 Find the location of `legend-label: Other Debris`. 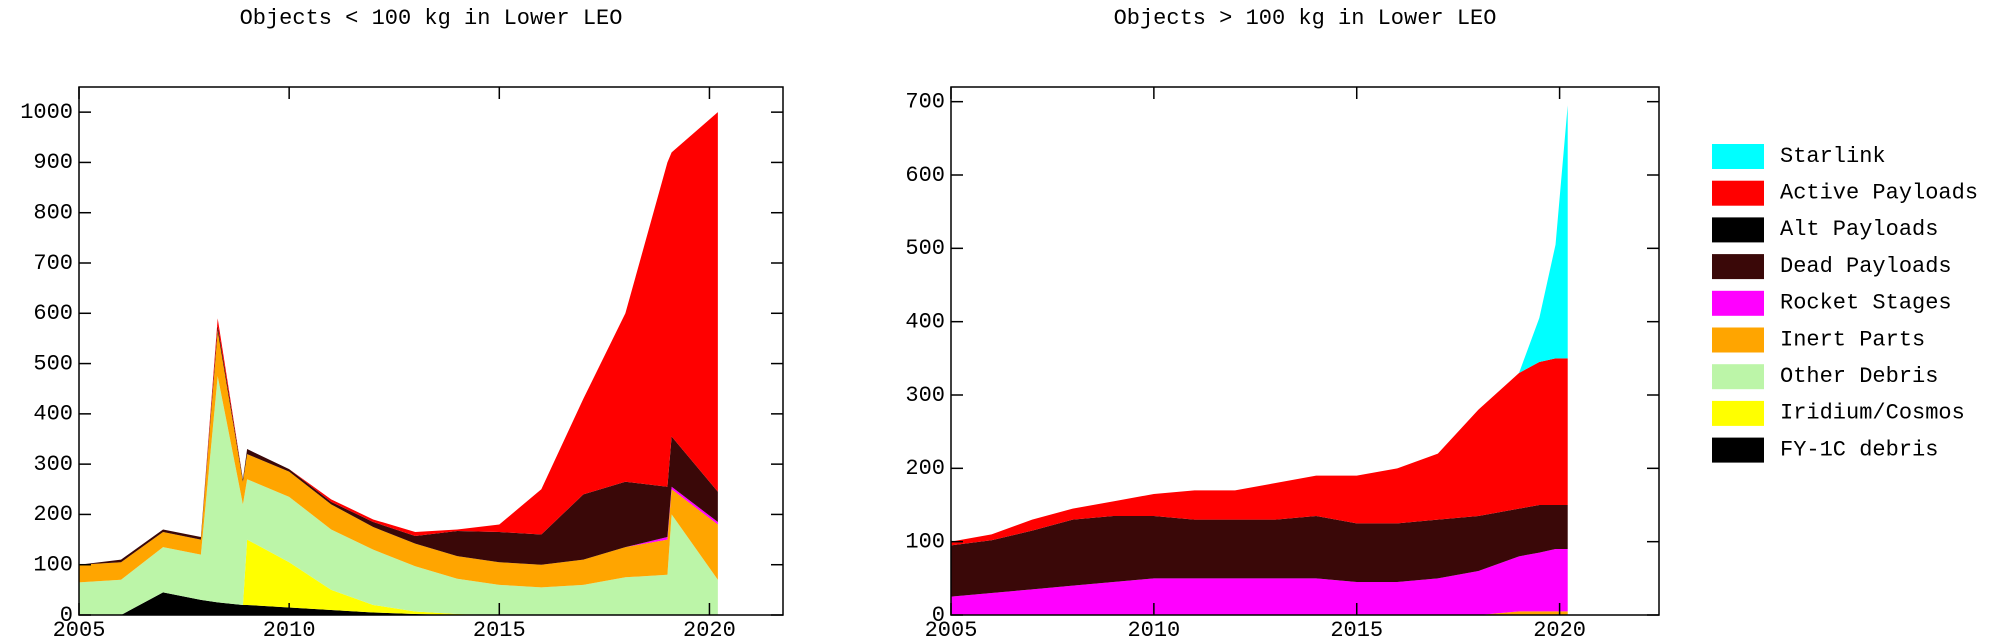

legend-label: Other Debris is located at coordinates (1859, 376).